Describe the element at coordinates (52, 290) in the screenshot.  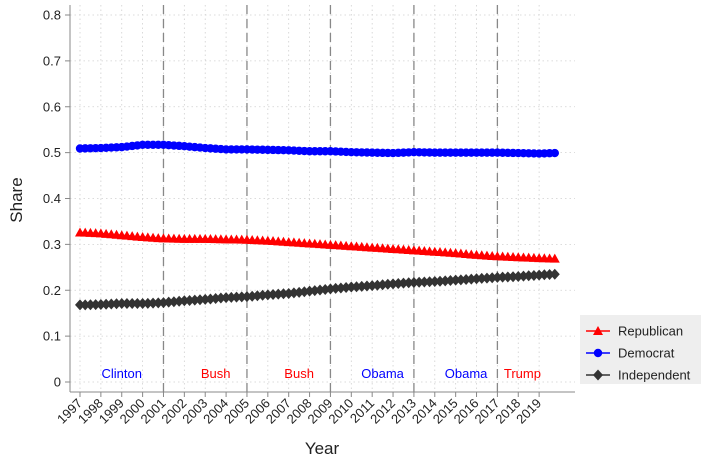
I see `y-tick-label: 0.2` at that location.